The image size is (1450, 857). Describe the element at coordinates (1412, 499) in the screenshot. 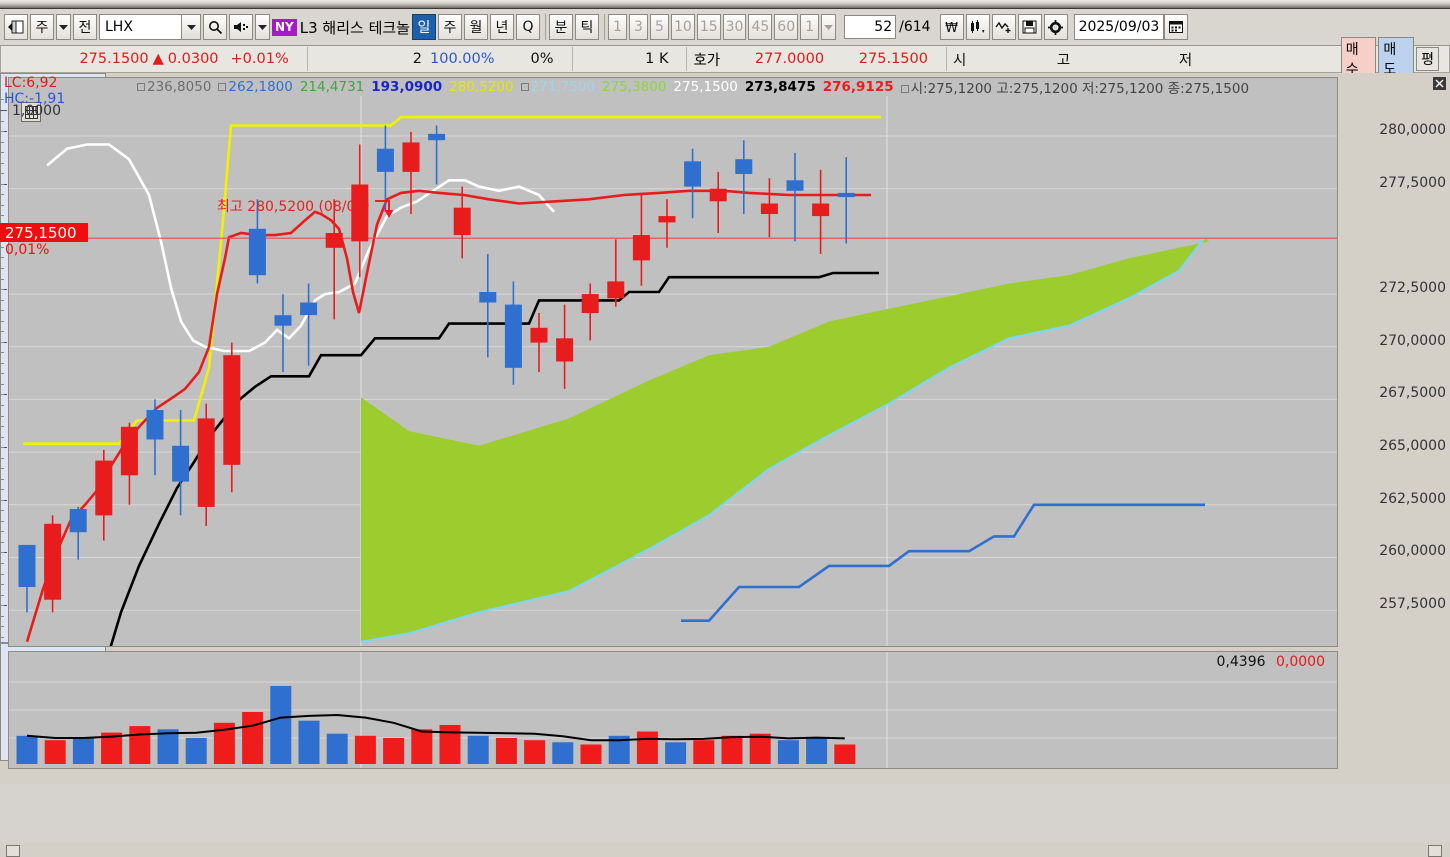

I see `axis-label: 262,5000` at that location.